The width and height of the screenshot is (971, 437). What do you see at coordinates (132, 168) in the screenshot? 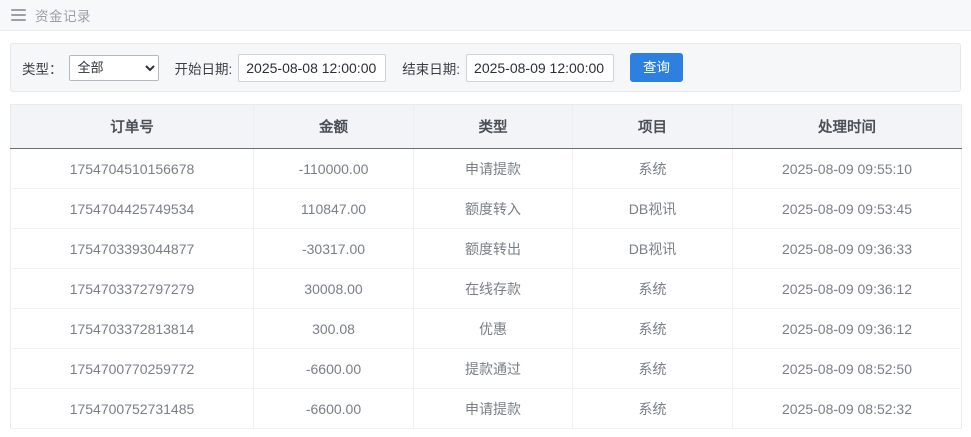
I see `cell-order-no: 1754704510156678` at bounding box center [132, 168].